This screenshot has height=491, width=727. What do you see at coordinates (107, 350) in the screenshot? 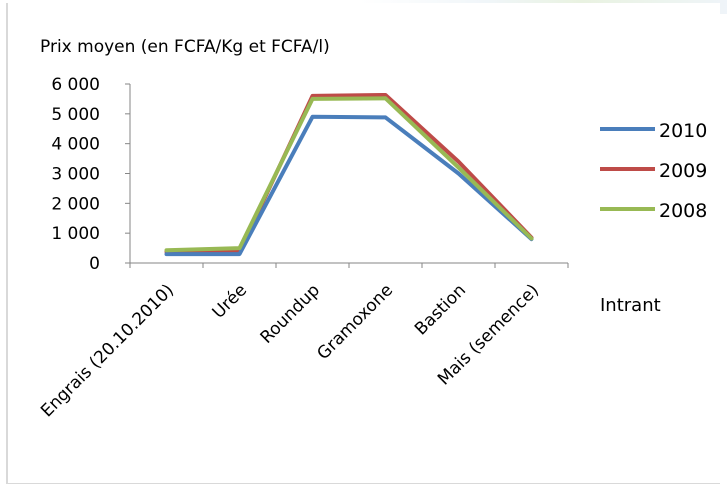
I see `x-tick-label: Engrais (20.10.2010)` at bounding box center [107, 350].